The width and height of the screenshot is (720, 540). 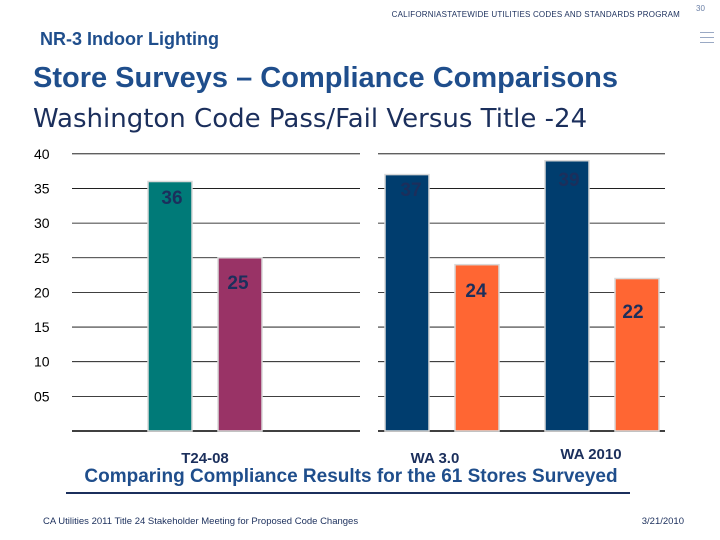 I want to click on y-tick-label: 40, so click(x=42, y=154).